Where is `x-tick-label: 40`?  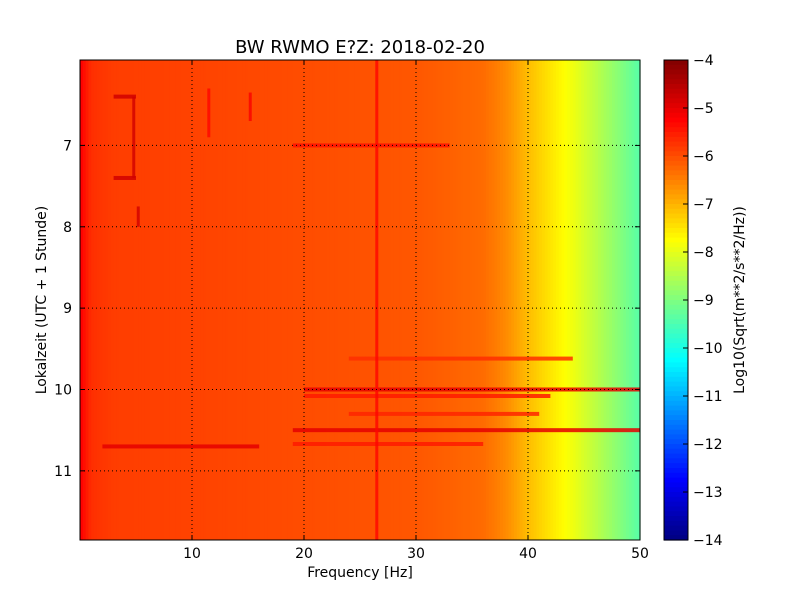
x-tick-label: 40 is located at coordinates (528, 554).